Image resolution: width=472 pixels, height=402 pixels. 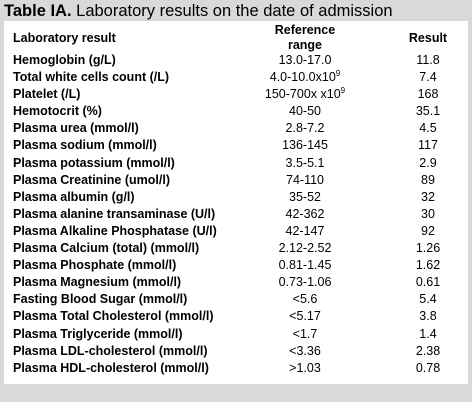 What do you see at coordinates (236, 368) in the screenshot?
I see `table-row: Plasma HDL-cholesterol (mmol/l) >1.03 0.78` at bounding box center [236, 368].